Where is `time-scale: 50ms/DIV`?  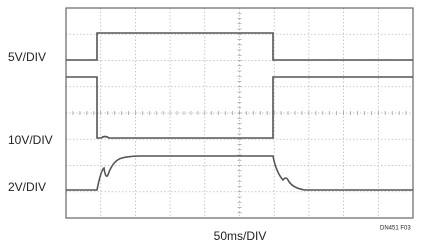 time-scale: 50ms/DIV is located at coordinates (240, 236).